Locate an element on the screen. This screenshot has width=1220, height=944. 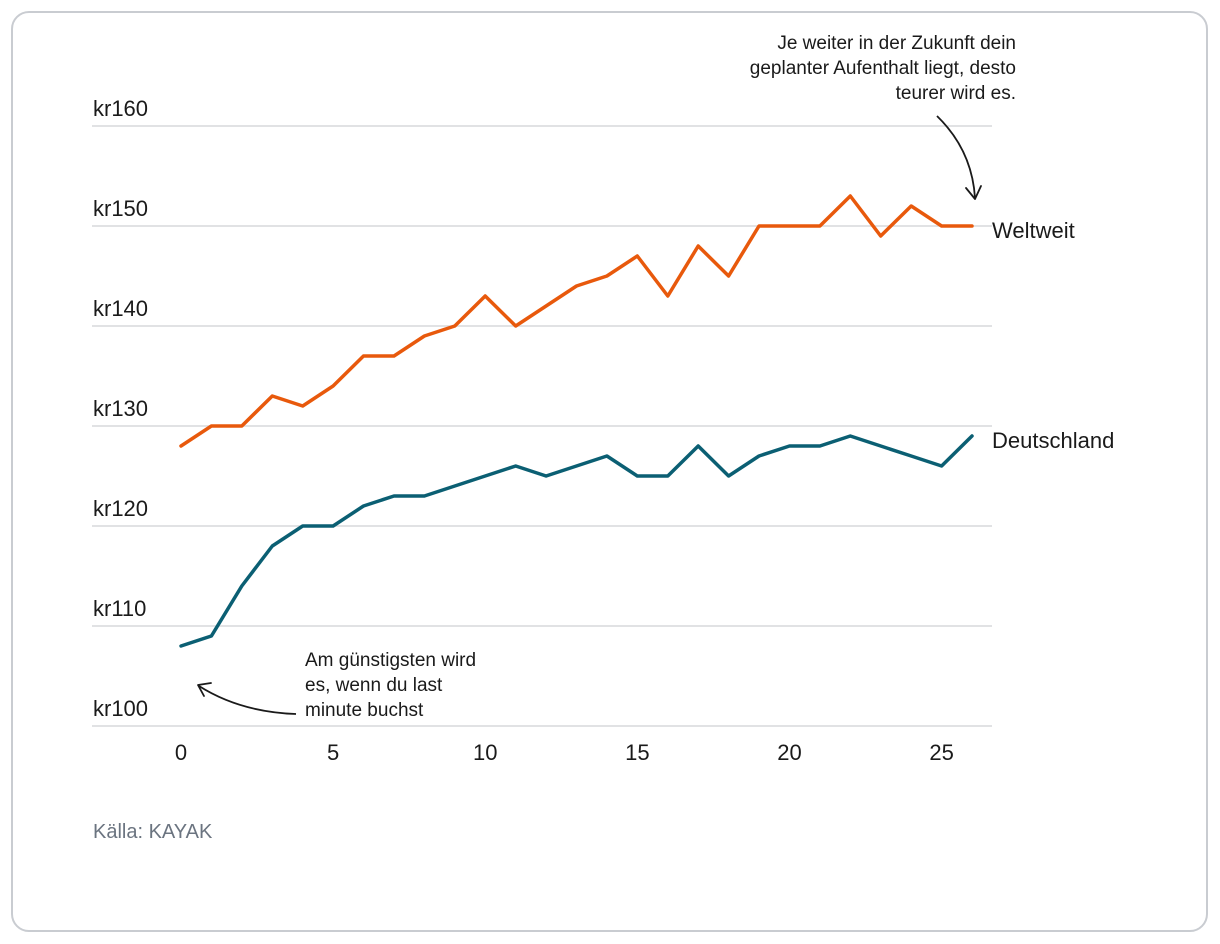
x-tick-label: 15 is located at coordinates (637, 752).